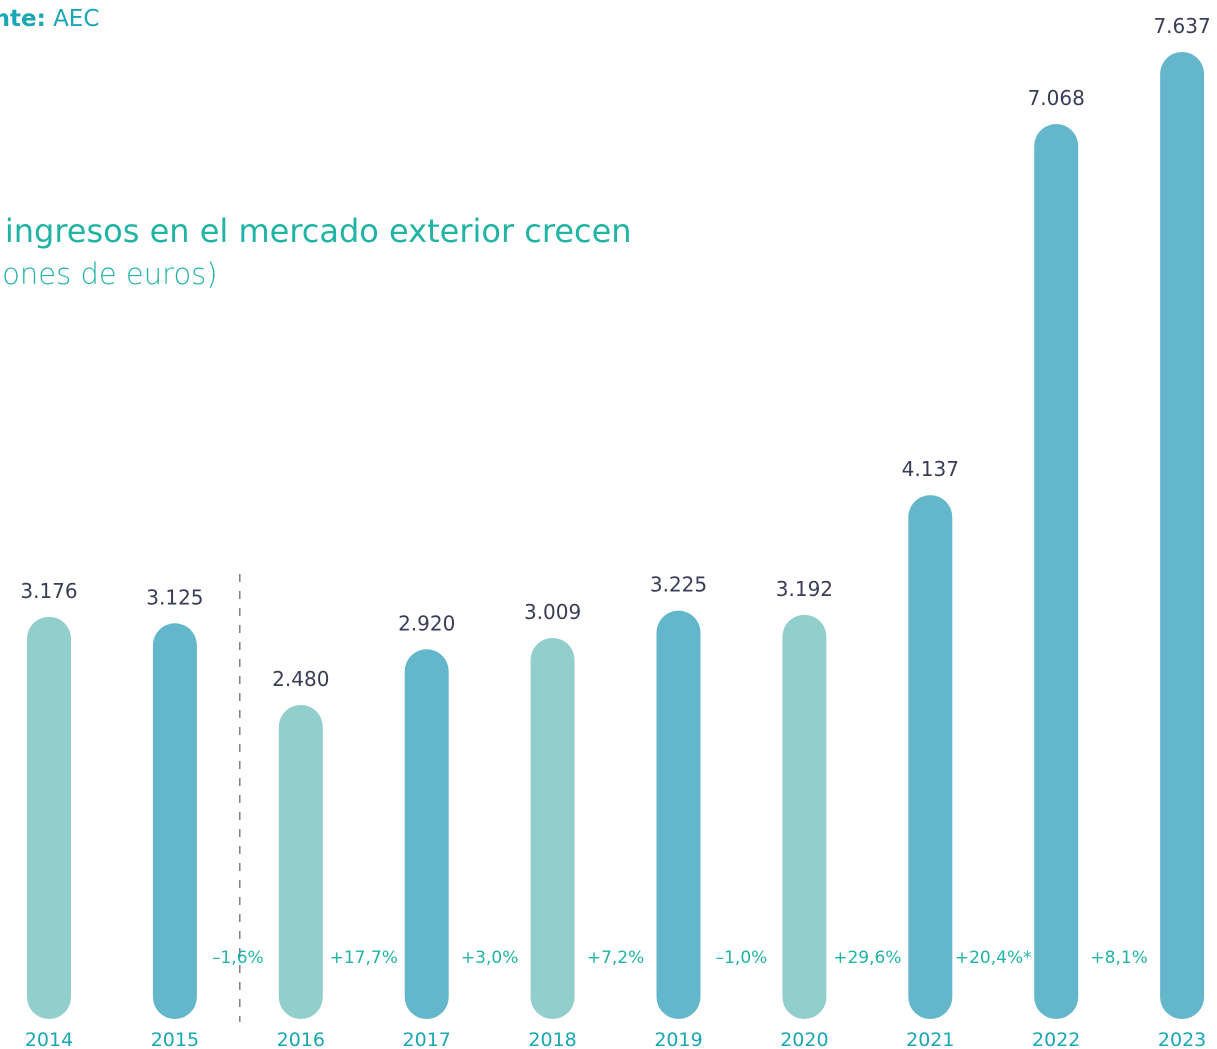  Describe the element at coordinates (930, 757) in the screenshot. I see `bar-2021` at that location.